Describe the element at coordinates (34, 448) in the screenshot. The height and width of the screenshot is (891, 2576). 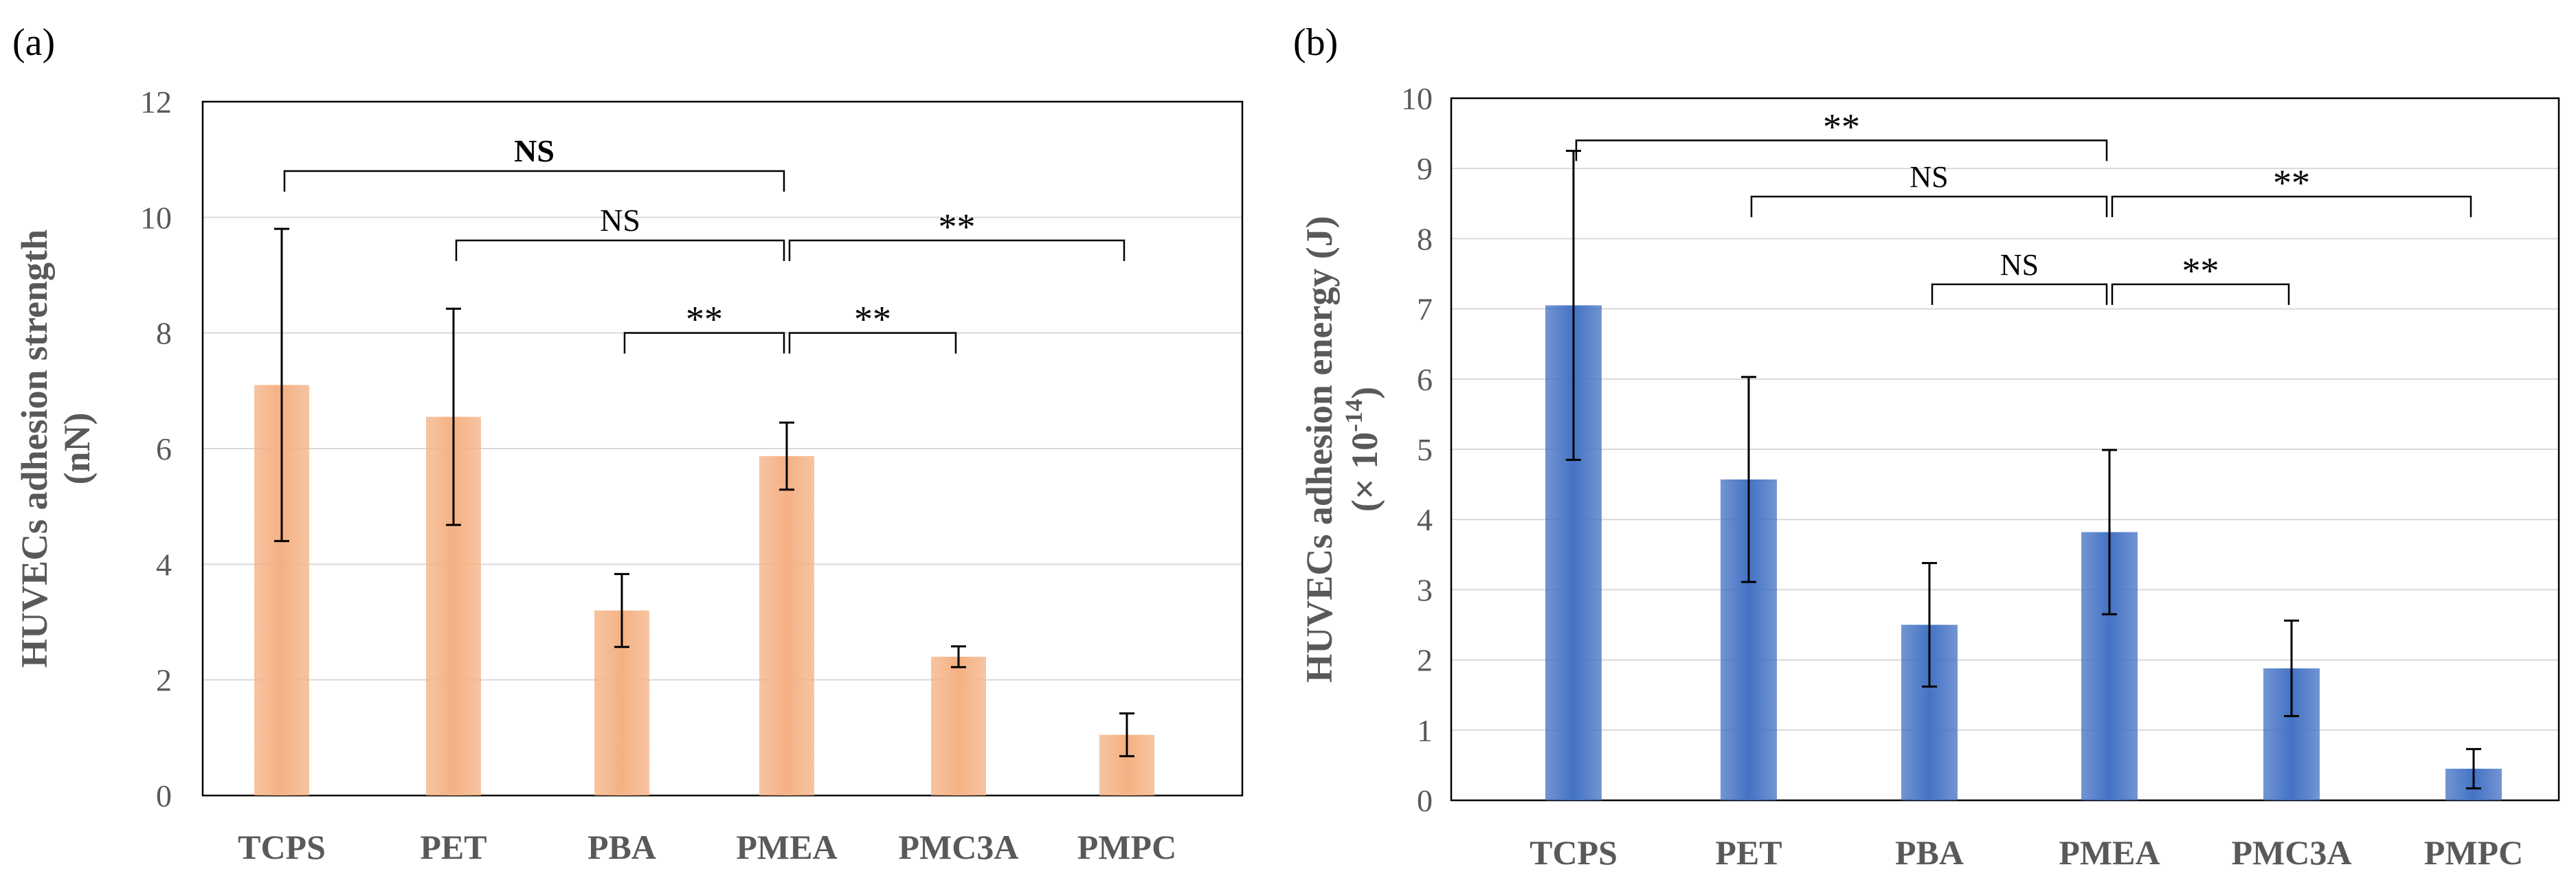
I see `y-axis-label-a: HUVECs adhesion strength` at that location.